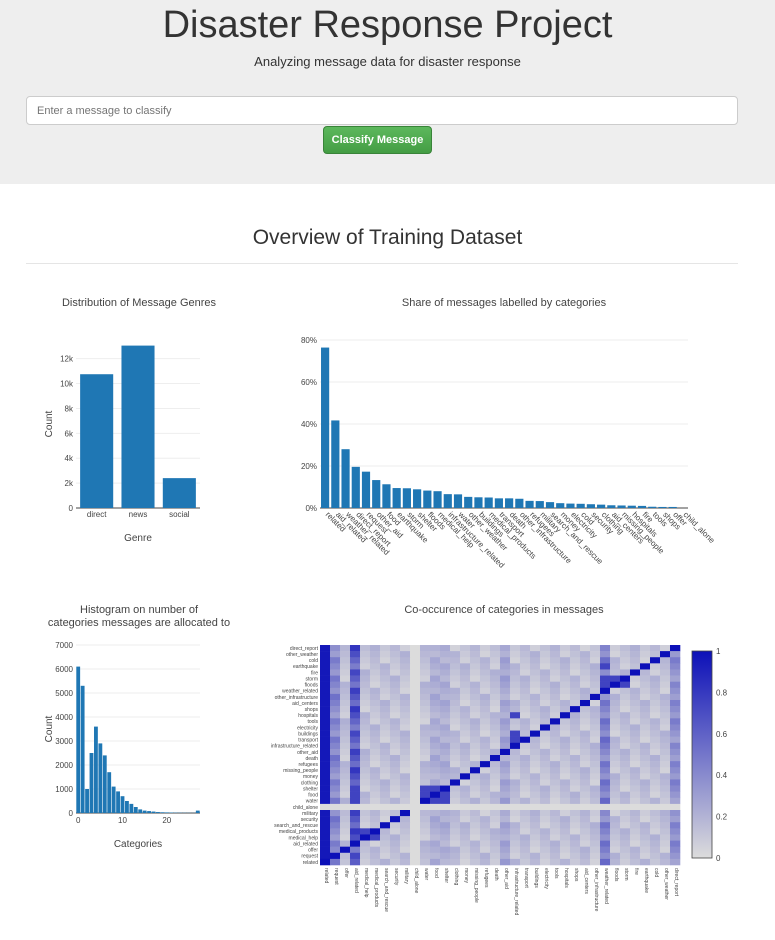  What do you see at coordinates (446, 875) in the screenshot?
I see `heatmap-x-label: shelter` at bounding box center [446, 875].